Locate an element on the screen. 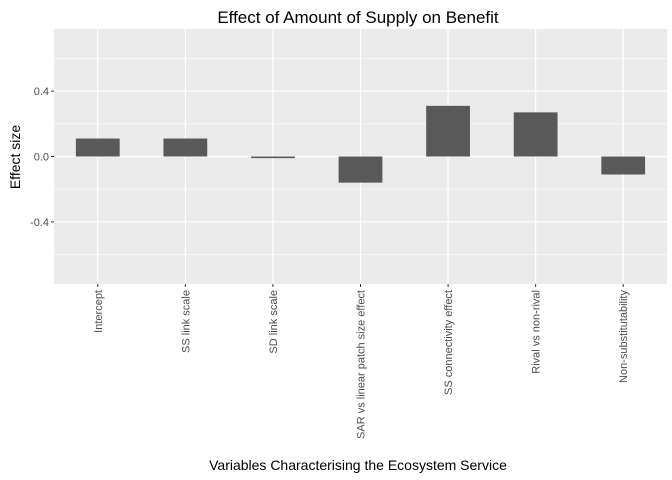 The width and height of the screenshot is (672, 480). x-tick-label: Rival vs non-rival is located at coordinates (537, 332).